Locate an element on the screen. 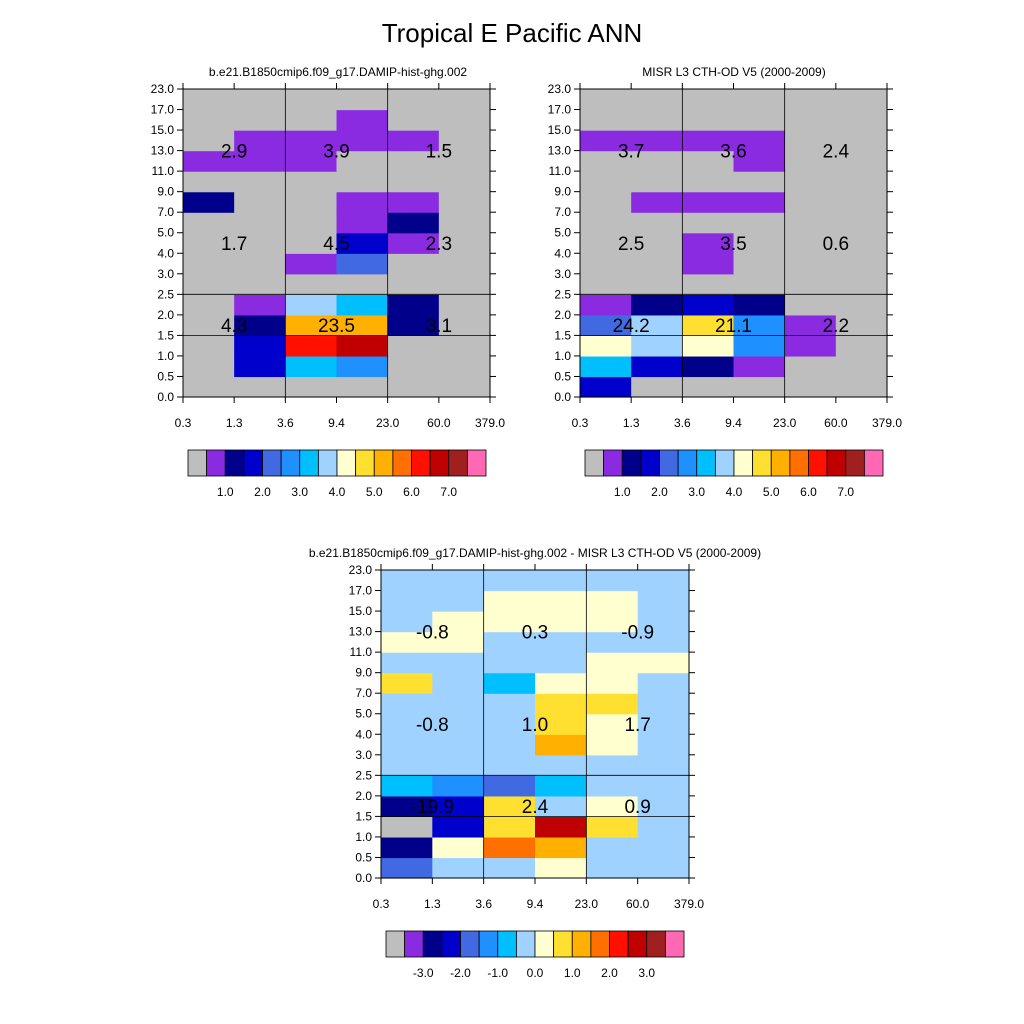  page-title: Tropical E Pacific ANN is located at coordinates (512, 33).